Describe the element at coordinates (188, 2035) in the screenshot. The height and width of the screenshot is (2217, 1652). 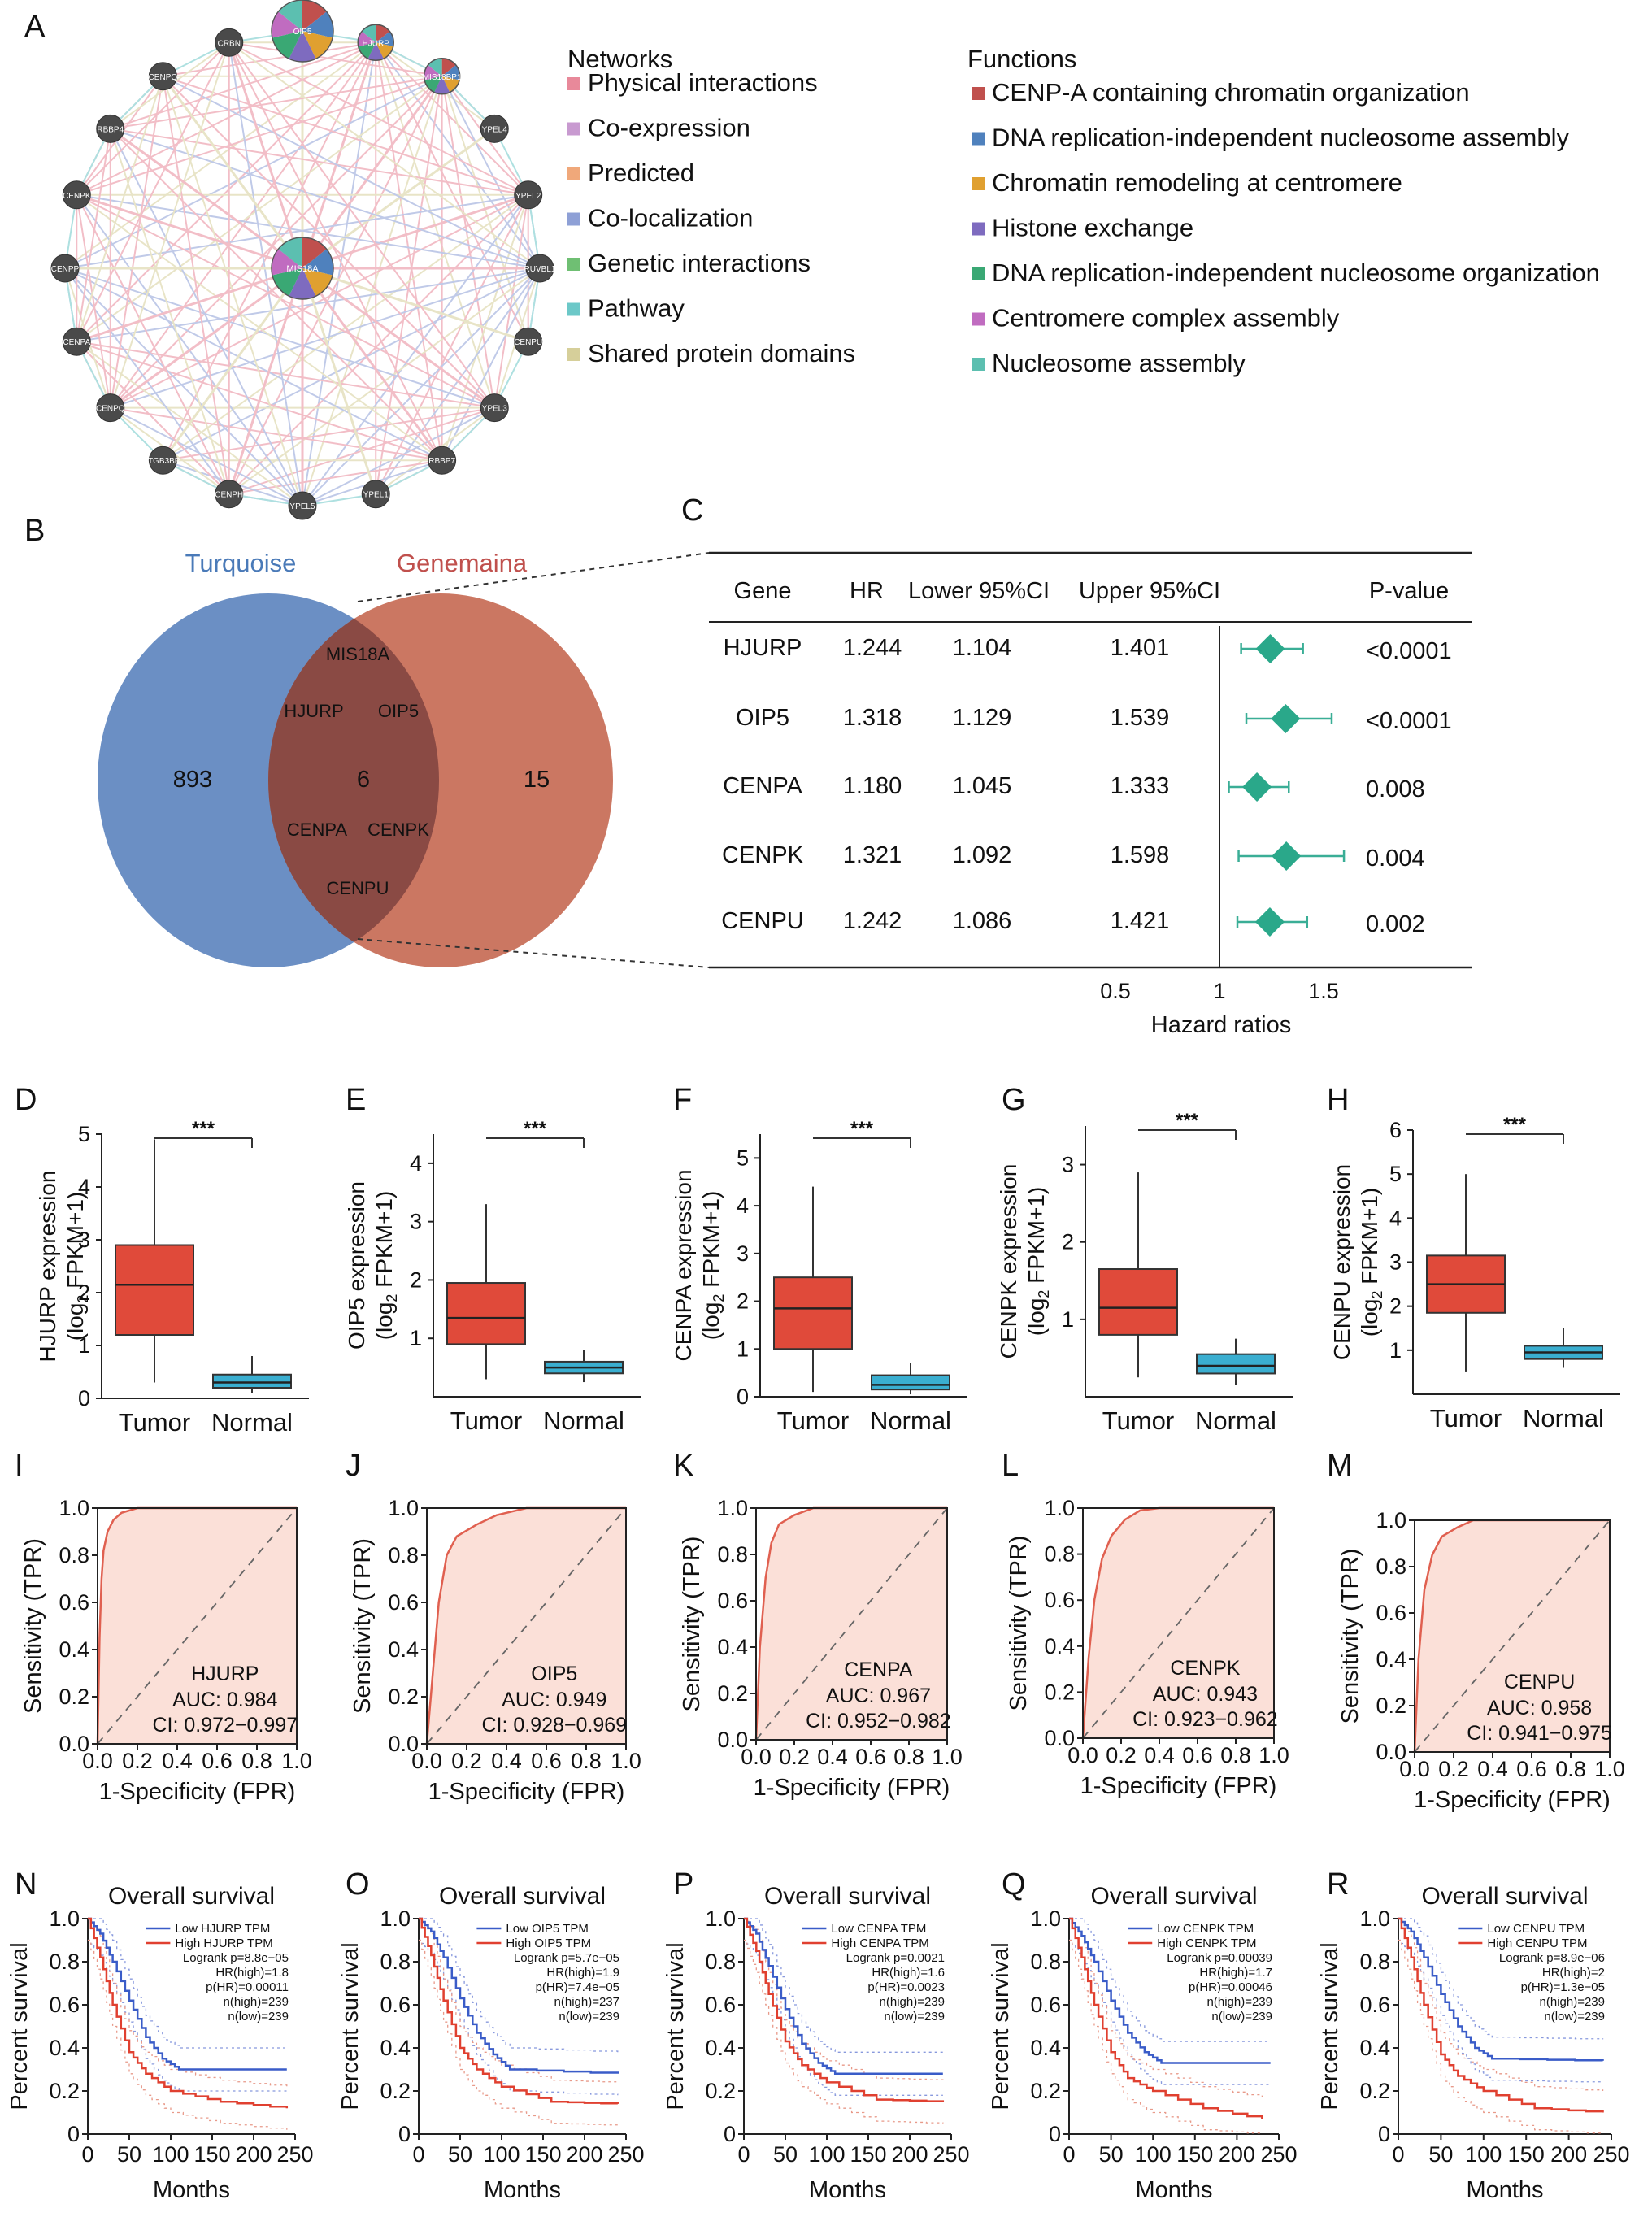
I see `survival-ci-band` at that location.